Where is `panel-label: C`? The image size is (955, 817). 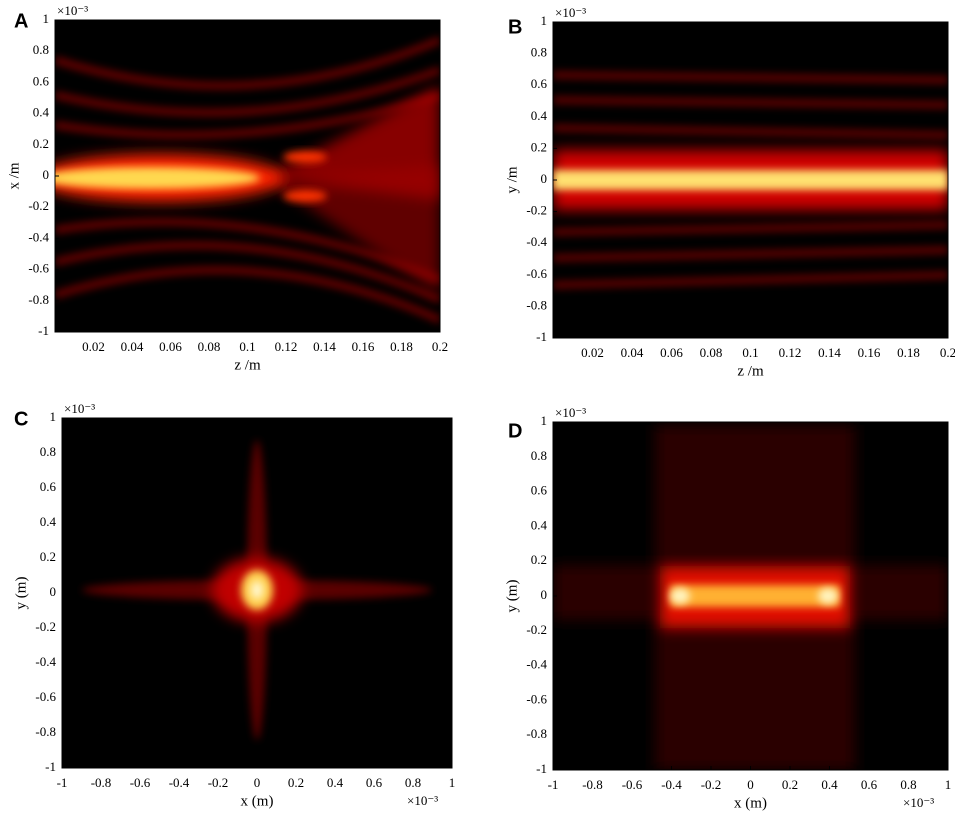
panel-label: C is located at coordinates (21, 419).